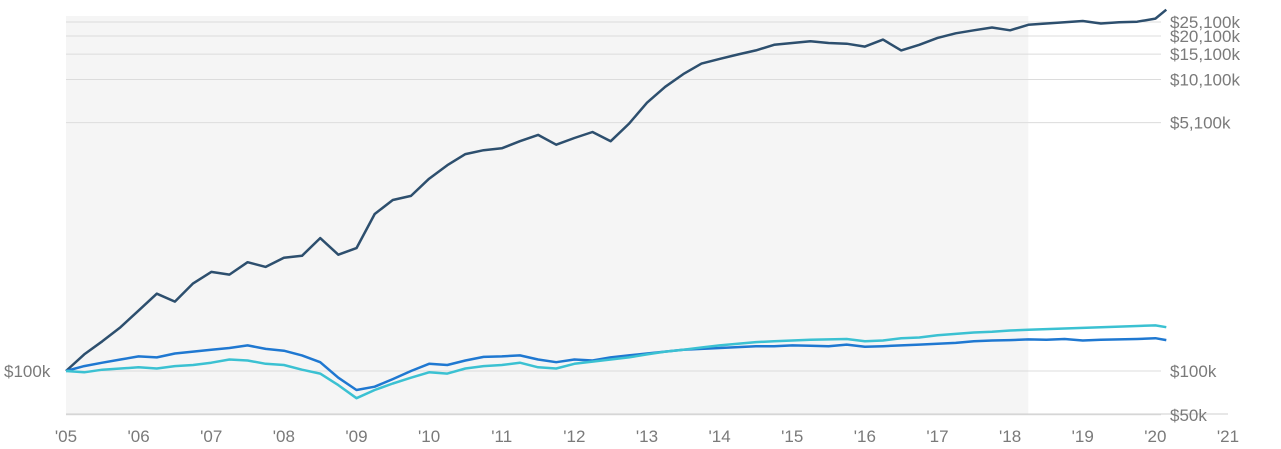  I want to click on x-tick-label: '10, so click(429, 436).